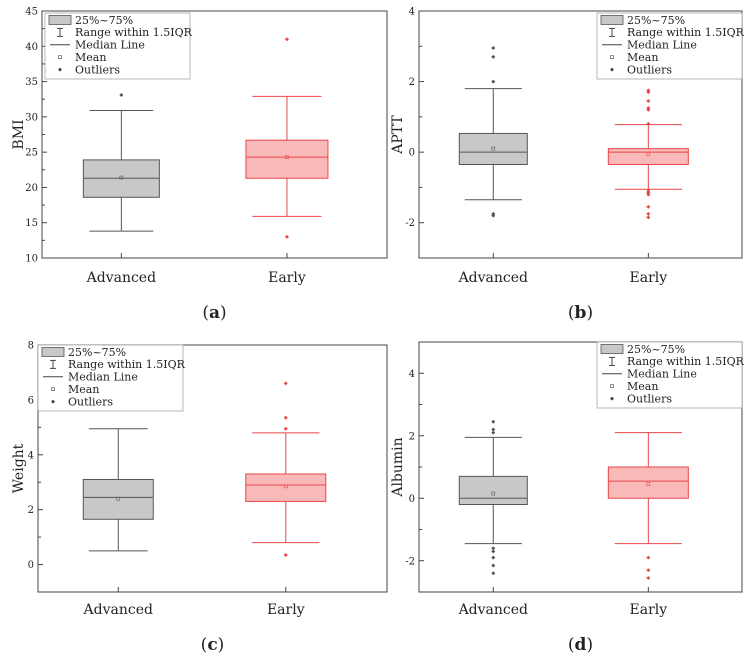 The width and height of the screenshot is (747, 662). Describe the element at coordinates (97, 69) in the screenshot. I see `legend-label: Outliers` at that location.